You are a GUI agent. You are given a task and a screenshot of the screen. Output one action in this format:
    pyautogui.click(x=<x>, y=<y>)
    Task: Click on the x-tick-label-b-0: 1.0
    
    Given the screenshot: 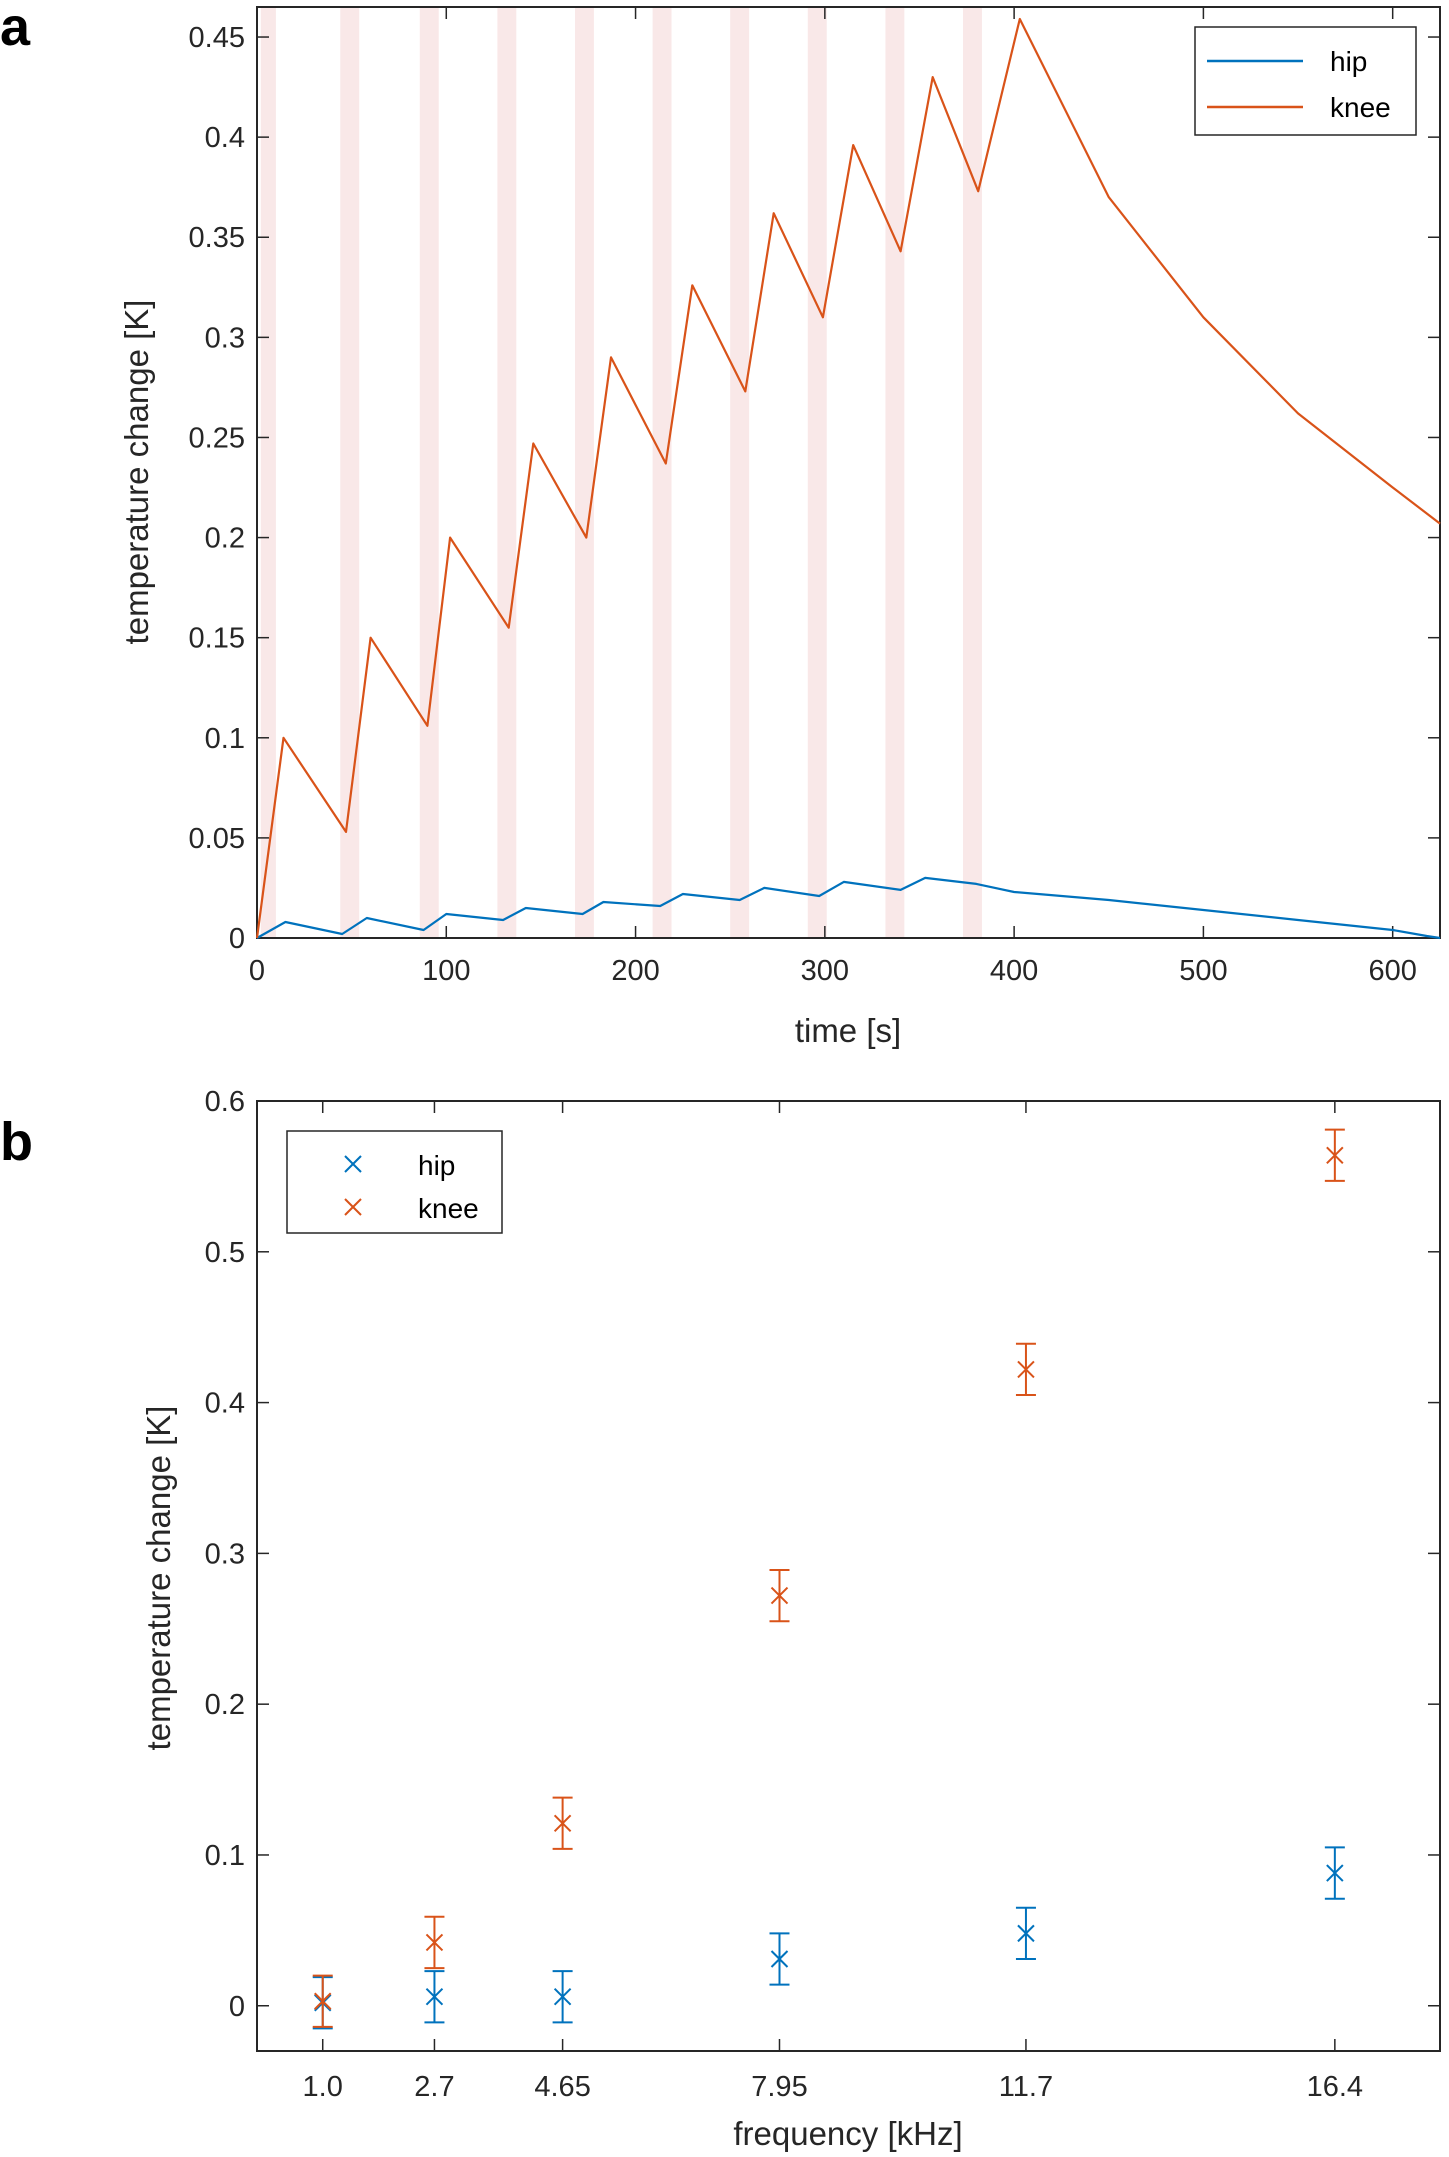 What is the action you would take?
    pyautogui.click(x=323, y=2087)
    